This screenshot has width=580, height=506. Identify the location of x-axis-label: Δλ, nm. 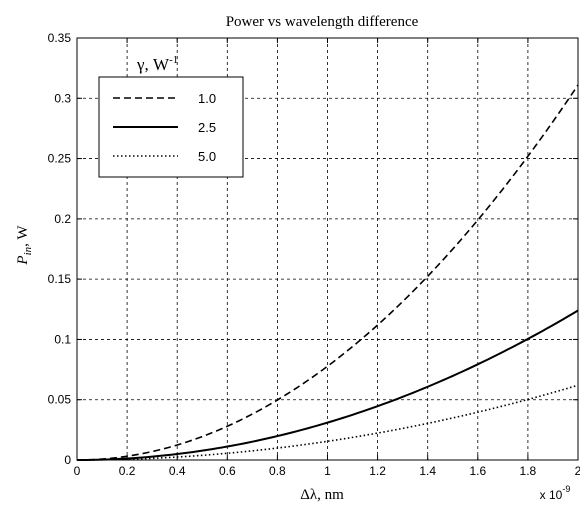
(322, 495).